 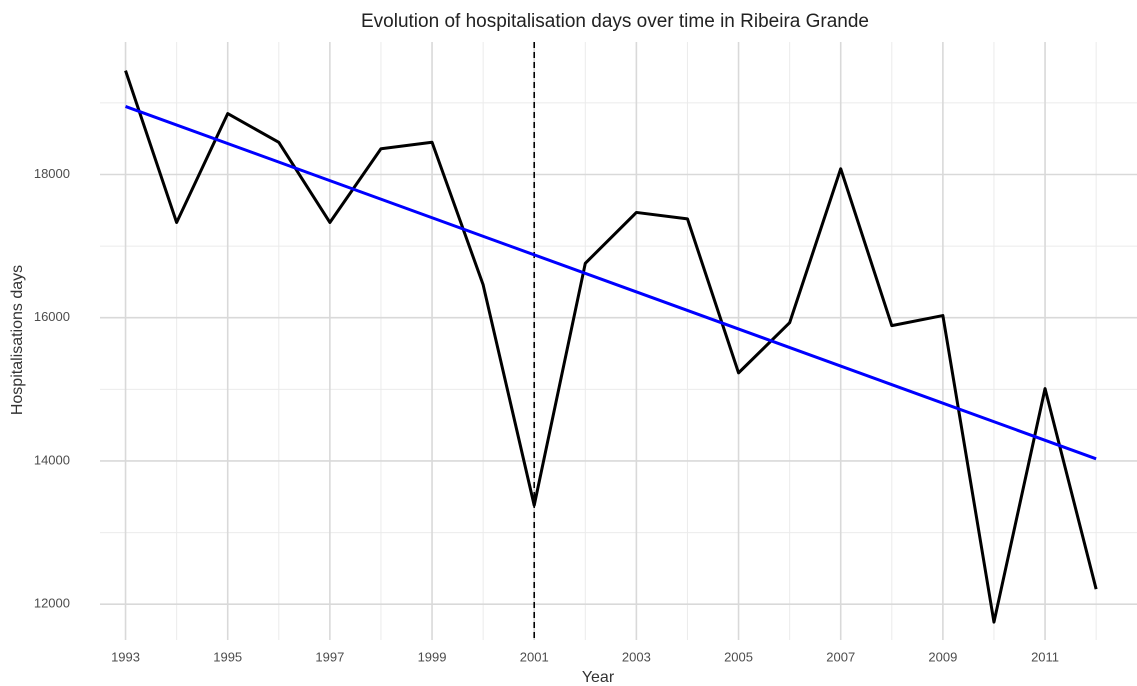 What do you see at coordinates (432, 656) in the screenshot?
I see `x-tick-label: 1999` at bounding box center [432, 656].